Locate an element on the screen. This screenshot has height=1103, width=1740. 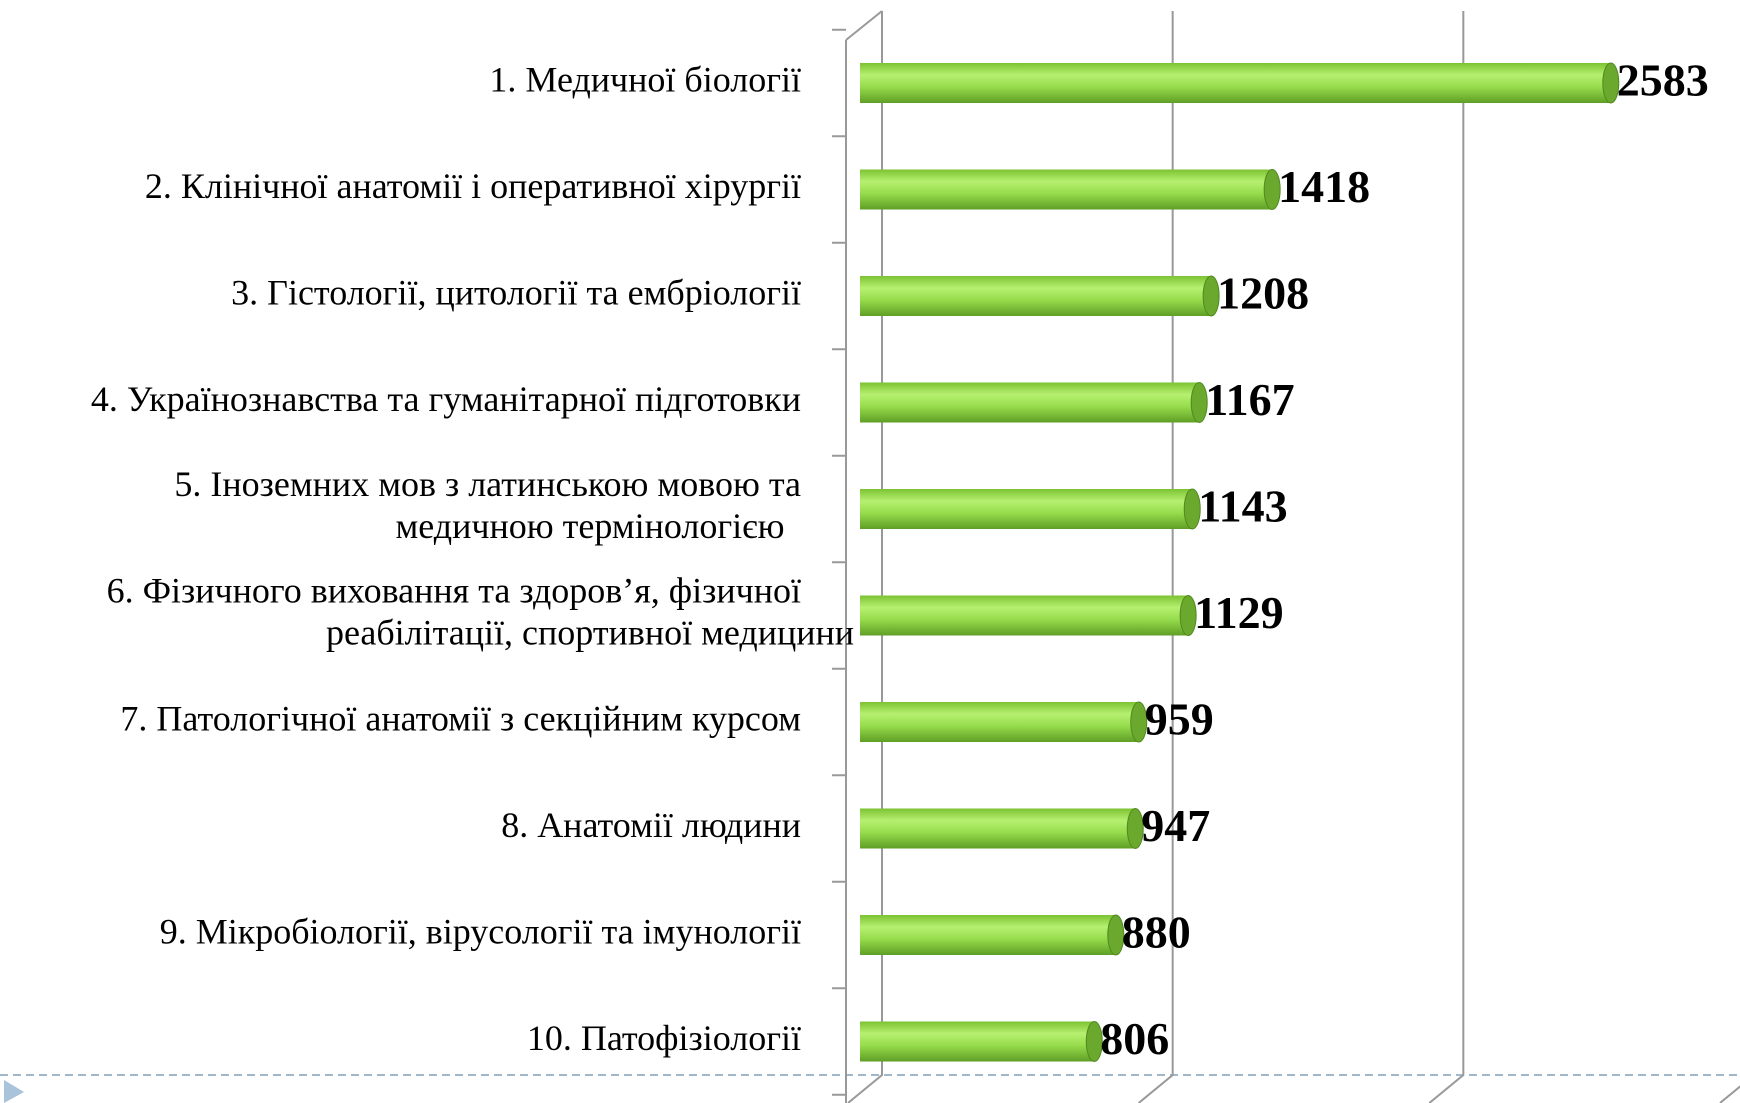
value-label: 959 is located at coordinates (1179, 719).